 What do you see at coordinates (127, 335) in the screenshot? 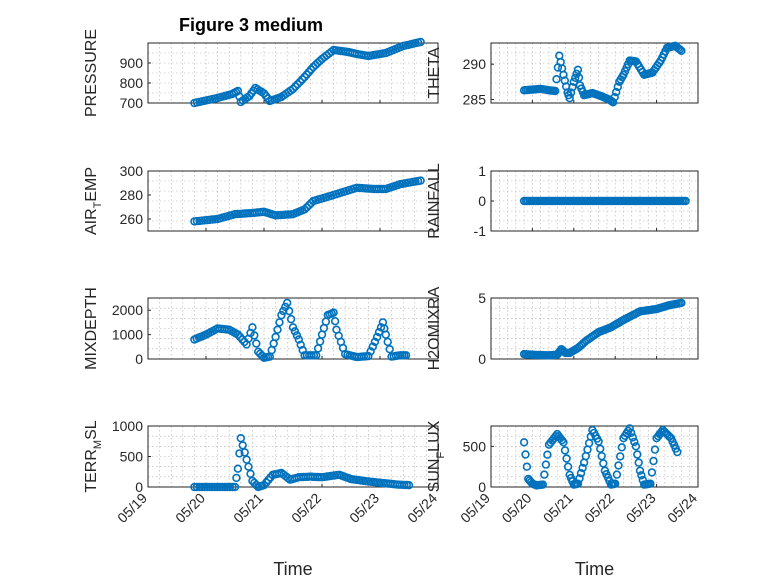
I see `mixdepth-ytick-label: 1000` at bounding box center [127, 335].